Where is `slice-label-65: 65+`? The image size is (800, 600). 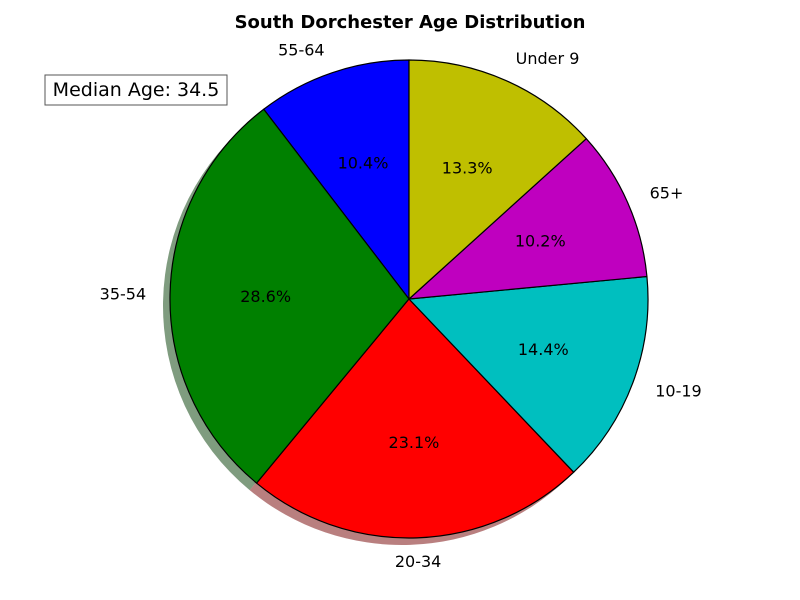 slice-label-65: 65+ is located at coordinates (667, 193).